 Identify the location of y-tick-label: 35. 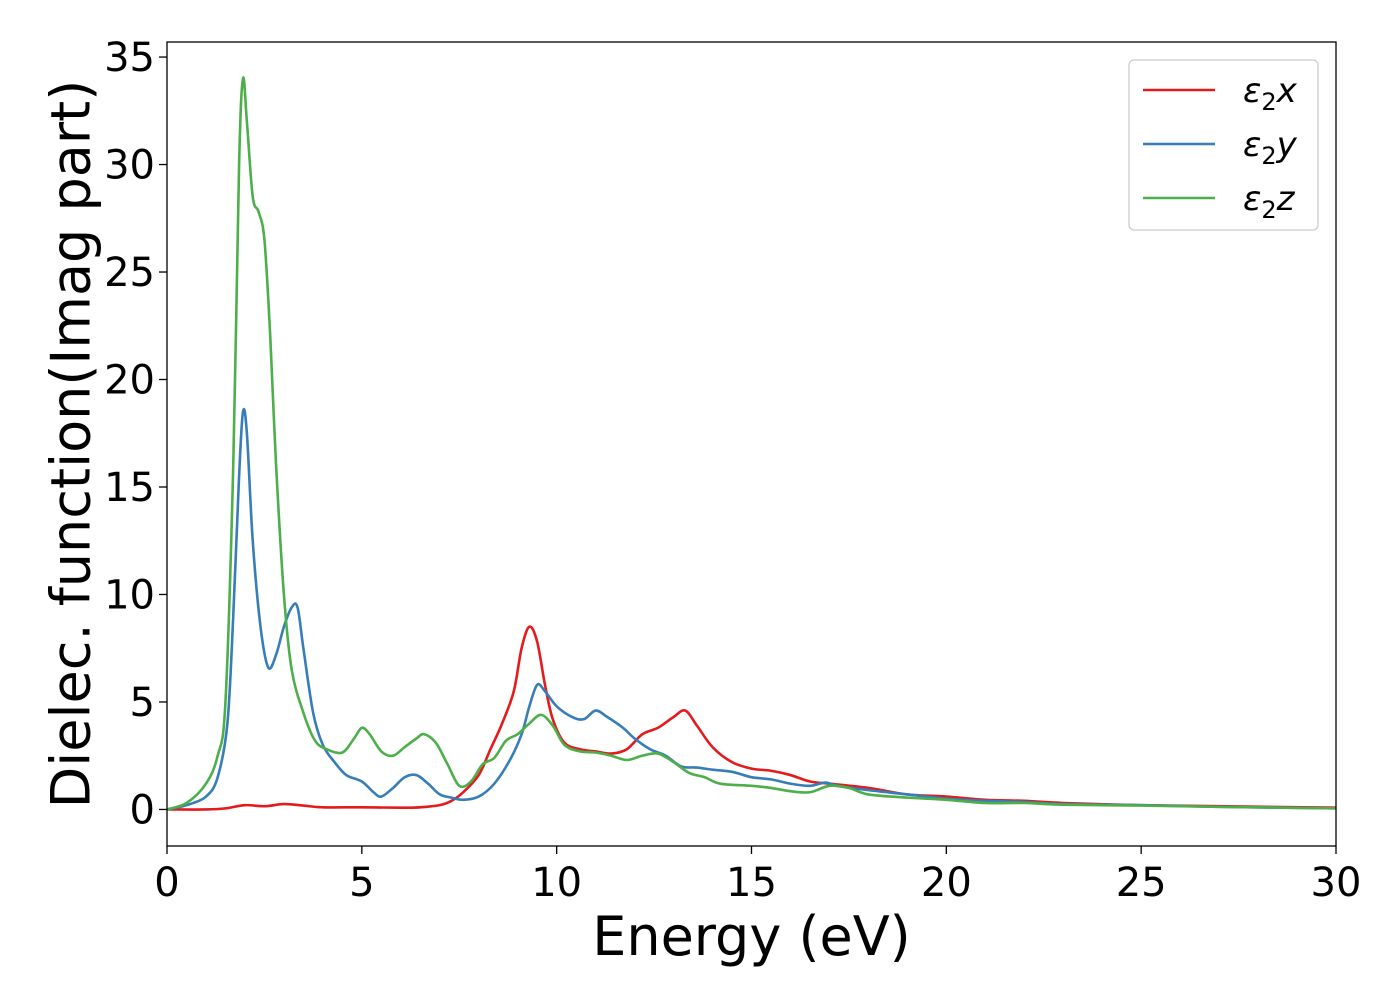
(129, 58).